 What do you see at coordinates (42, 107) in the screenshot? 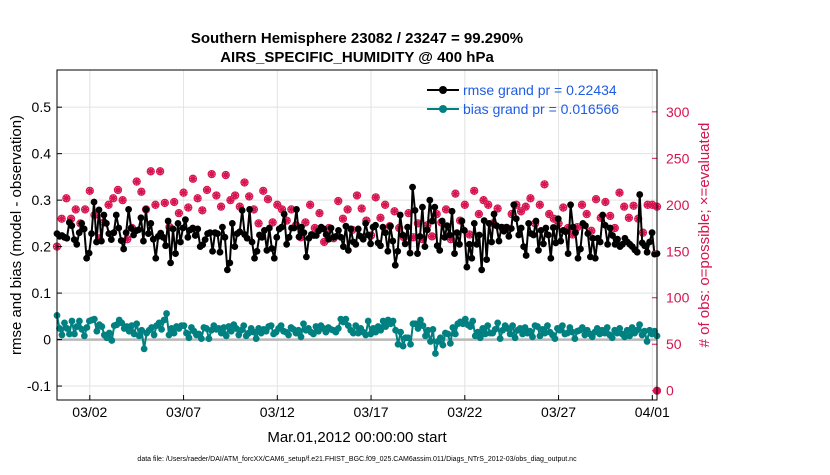
I see `y-tick-label-left: 0.5` at bounding box center [42, 107].